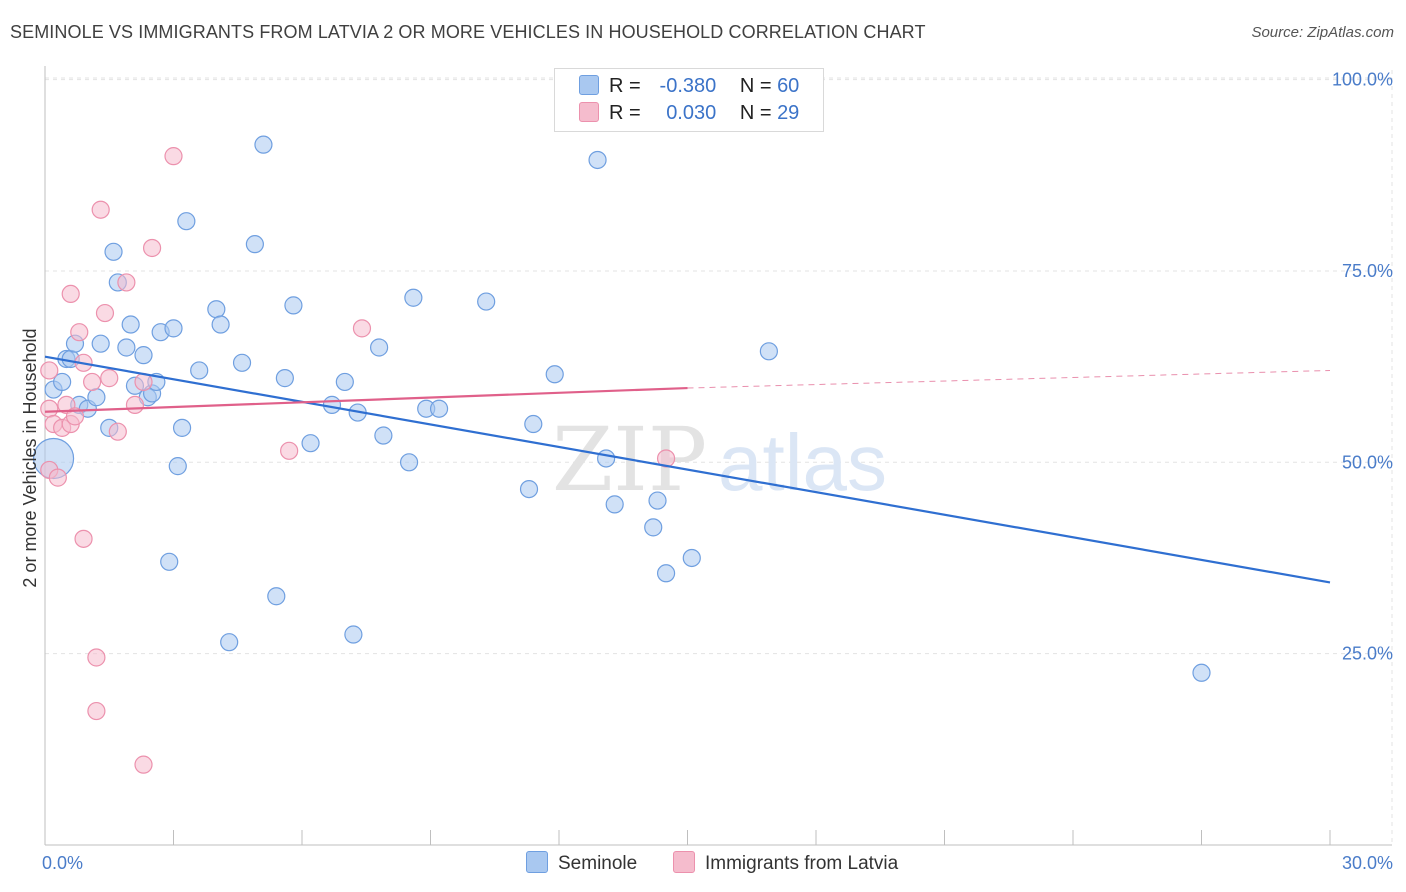 The height and width of the screenshot is (892, 1406). Describe the element at coordinates (1322, 32) in the screenshot. I see `source-credit: Source: ZipAtlas.com` at that location.